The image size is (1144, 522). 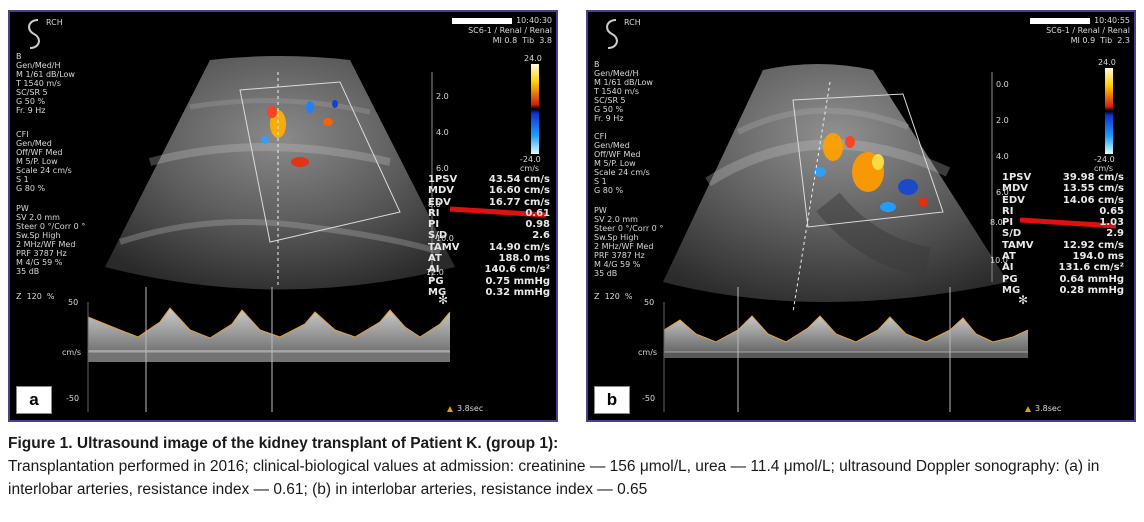 What do you see at coordinates (1107, 62) in the screenshot?
I see `color-scale-top: 24.0` at bounding box center [1107, 62].